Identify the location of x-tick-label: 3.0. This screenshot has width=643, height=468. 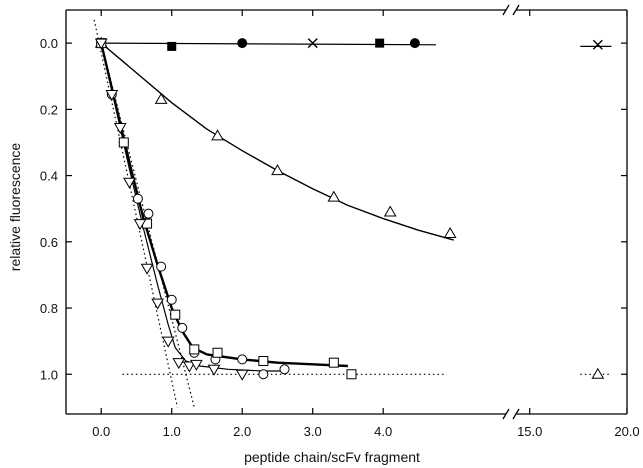
(313, 431).